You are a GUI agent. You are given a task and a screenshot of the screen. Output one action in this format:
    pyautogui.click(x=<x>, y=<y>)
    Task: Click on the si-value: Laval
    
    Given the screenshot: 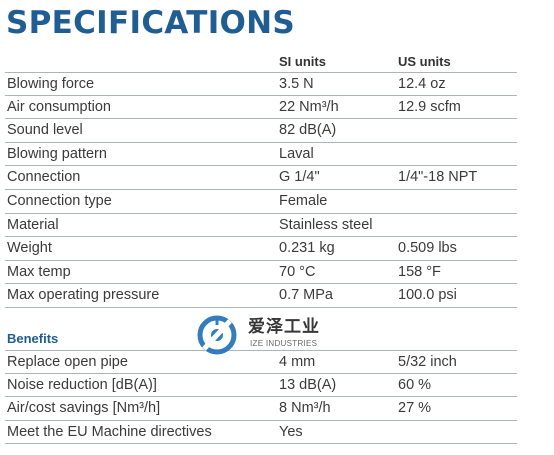 What is the action you would take?
    pyautogui.click(x=296, y=153)
    